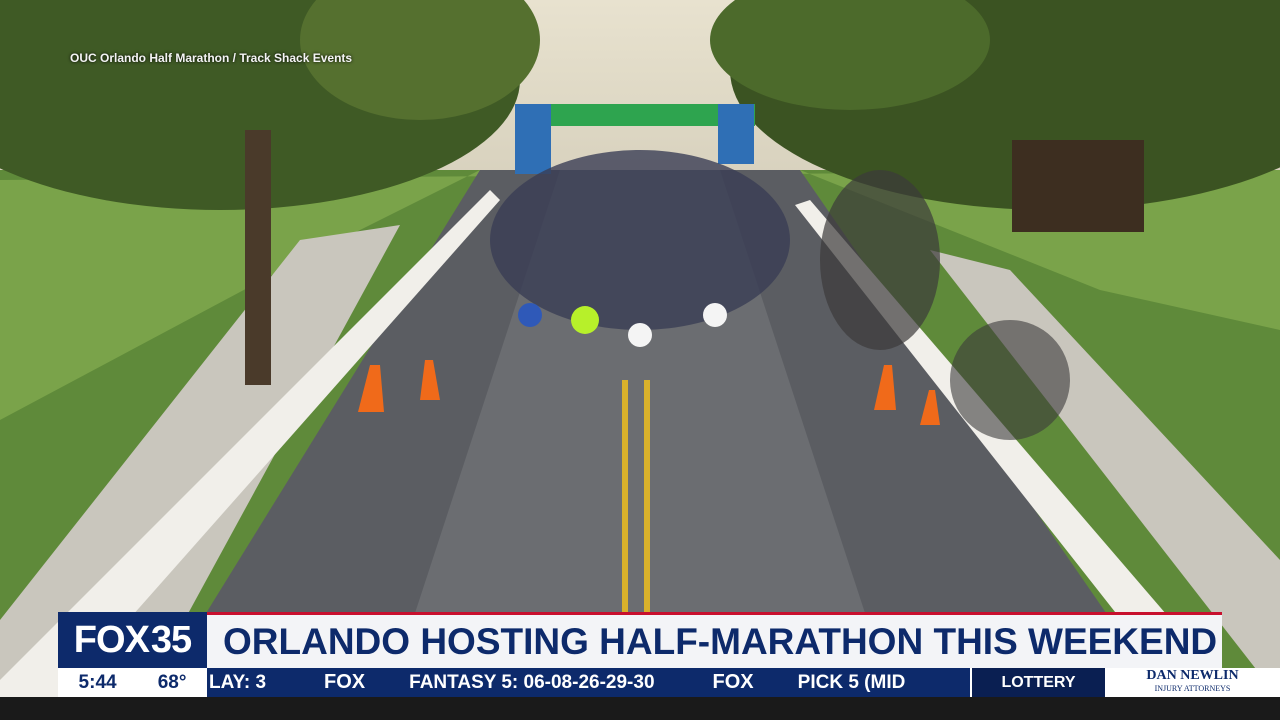 The width and height of the screenshot is (1280, 720). I want to click on sponsor-tagline: INJURY ATTORNEYS, so click(1192, 688).